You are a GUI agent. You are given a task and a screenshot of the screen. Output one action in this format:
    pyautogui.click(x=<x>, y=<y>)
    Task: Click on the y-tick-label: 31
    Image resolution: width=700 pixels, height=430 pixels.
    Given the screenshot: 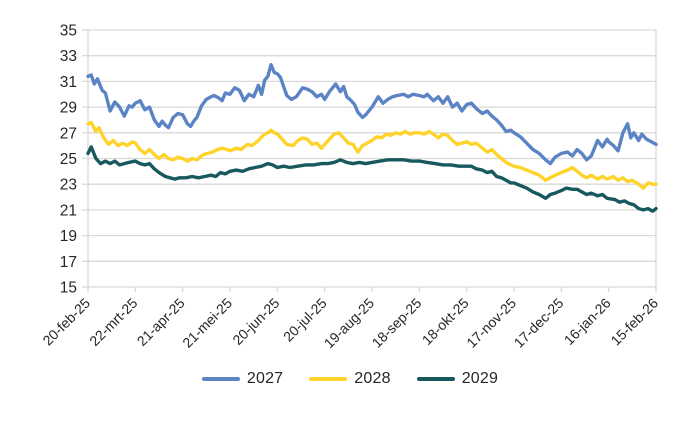 What is the action you would take?
    pyautogui.click(x=68, y=82)
    